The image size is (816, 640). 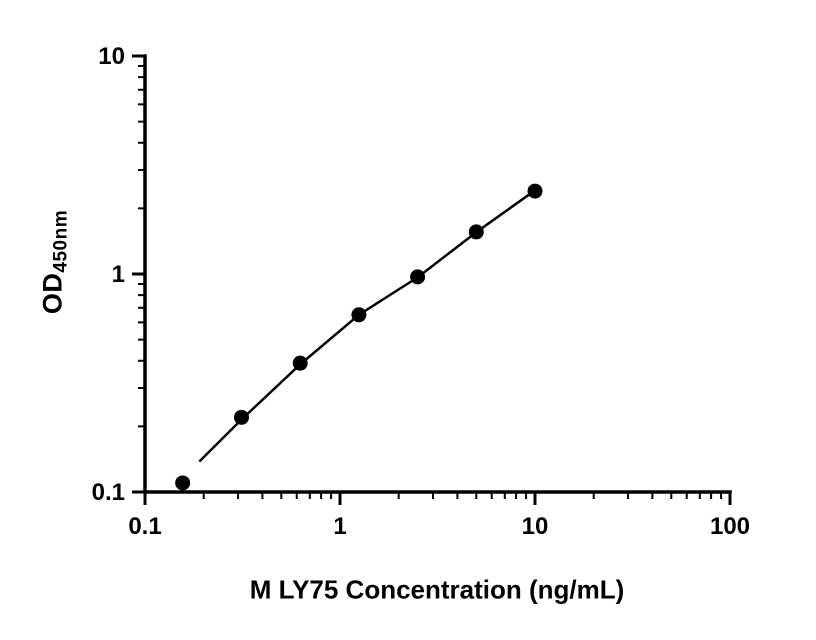 What do you see at coordinates (61, 241) in the screenshot?
I see `y-axis-title-subscript: 450nm` at bounding box center [61, 241].